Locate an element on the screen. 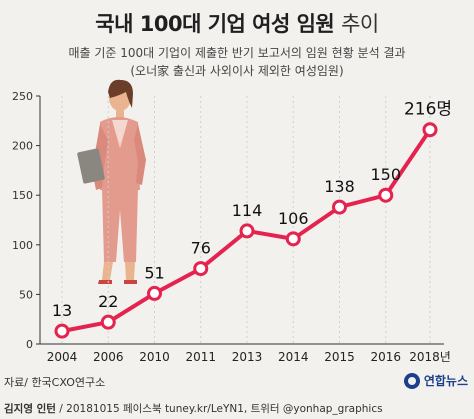 The height and width of the screenshot is (419, 474). yonhap-logo-text: 연합뉴스 is located at coordinates (445, 381).